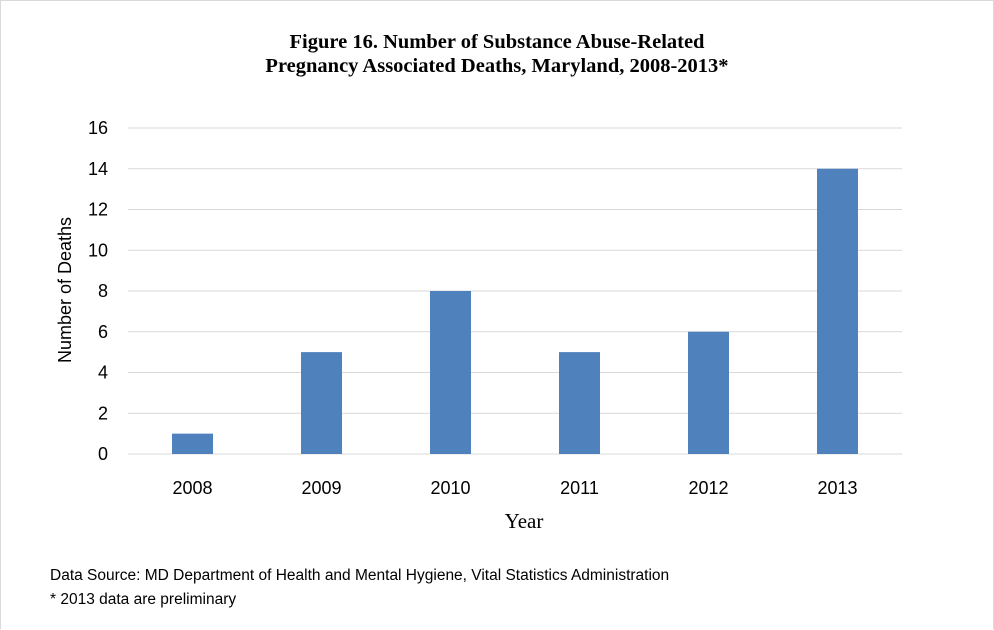  Describe the element at coordinates (103, 332) in the screenshot. I see `y-tick-label: 6` at that location.